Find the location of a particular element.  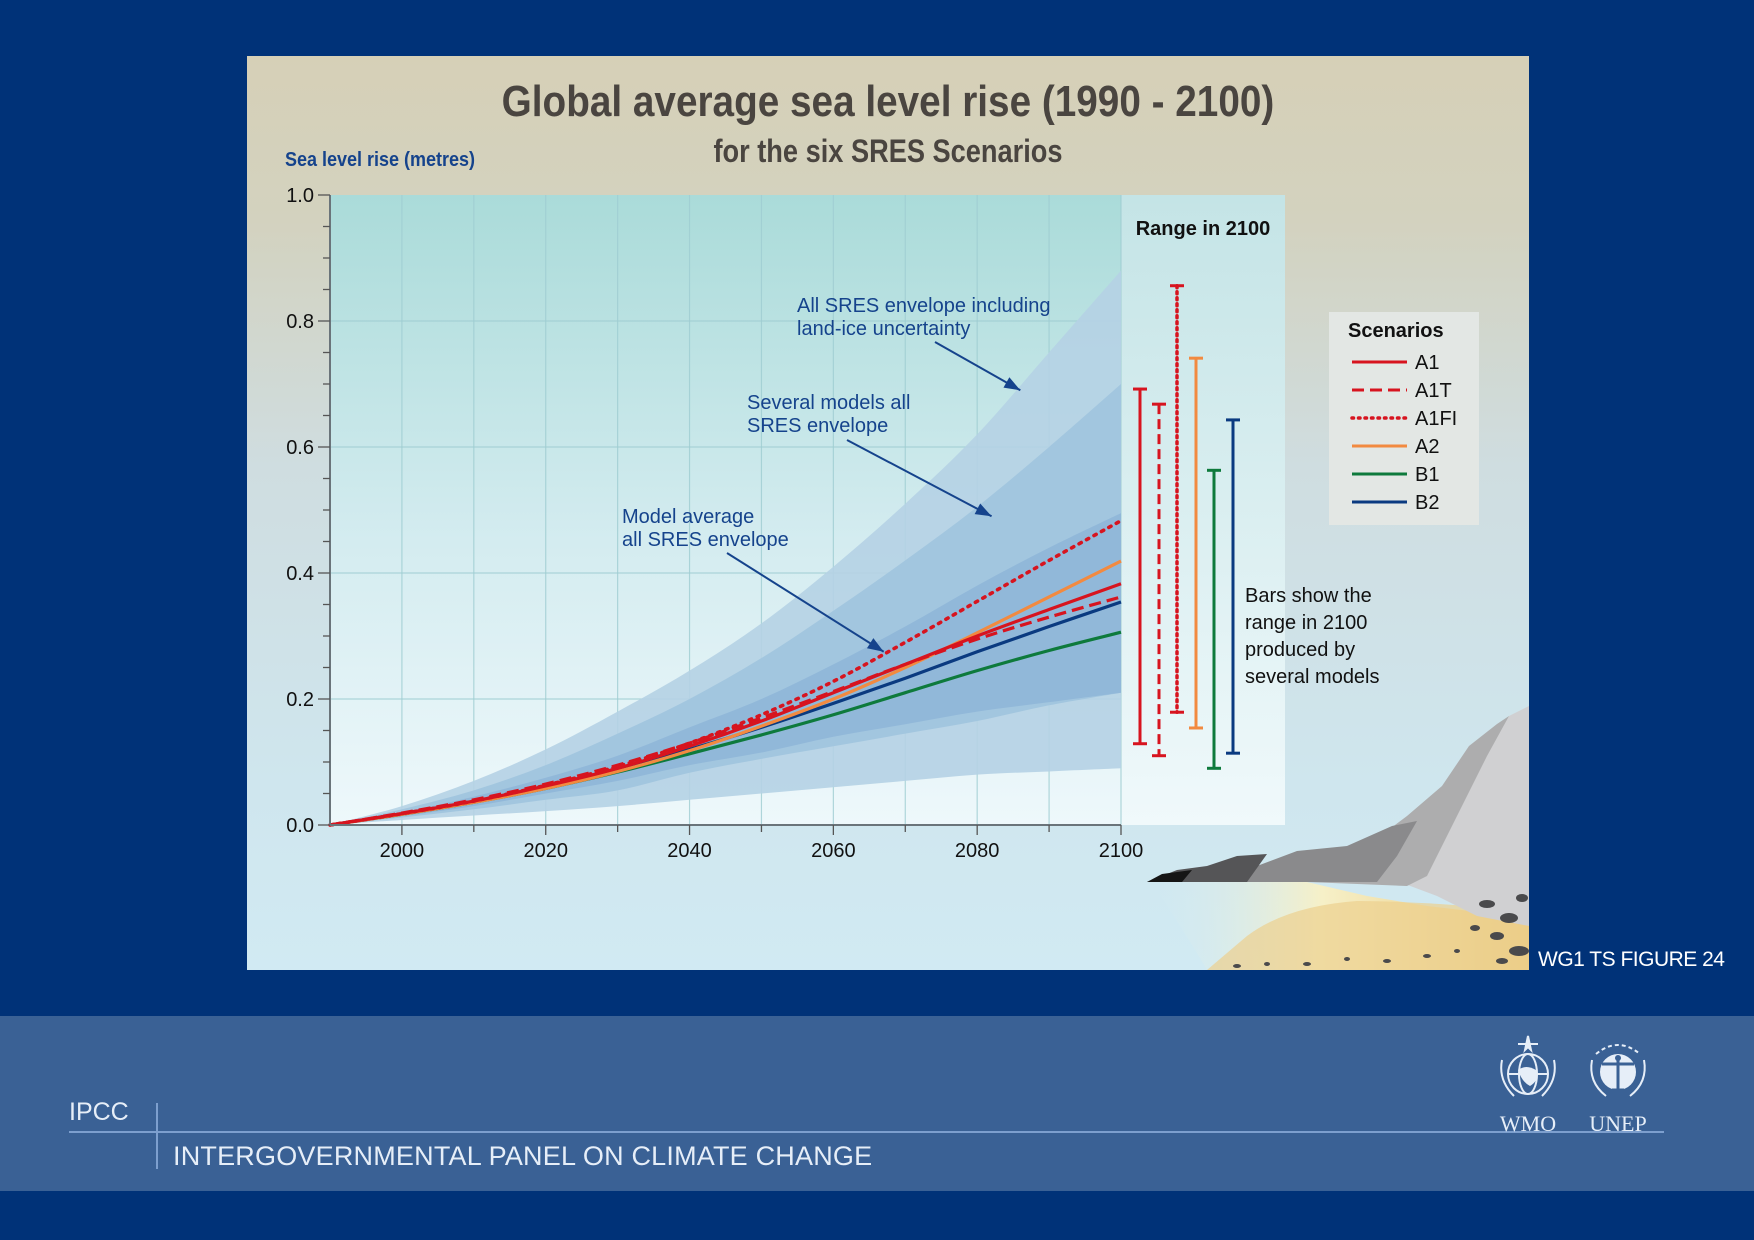

legend-entry: B2 is located at coordinates (1395, 503).